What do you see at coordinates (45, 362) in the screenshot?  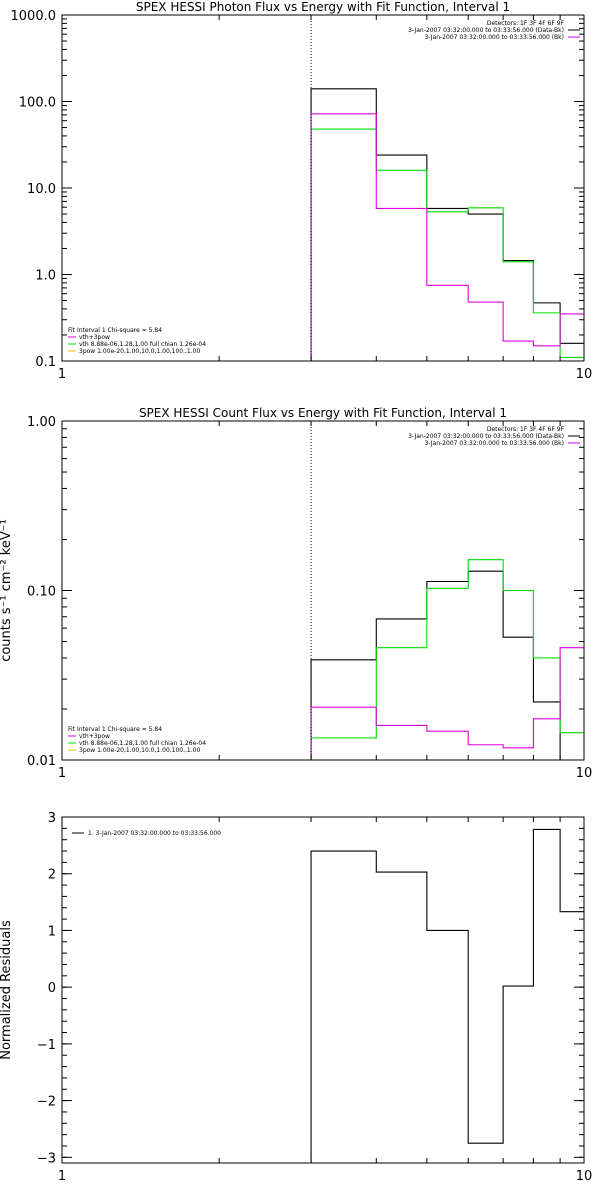 I see `y-tick-label: 0.1` at bounding box center [45, 362].